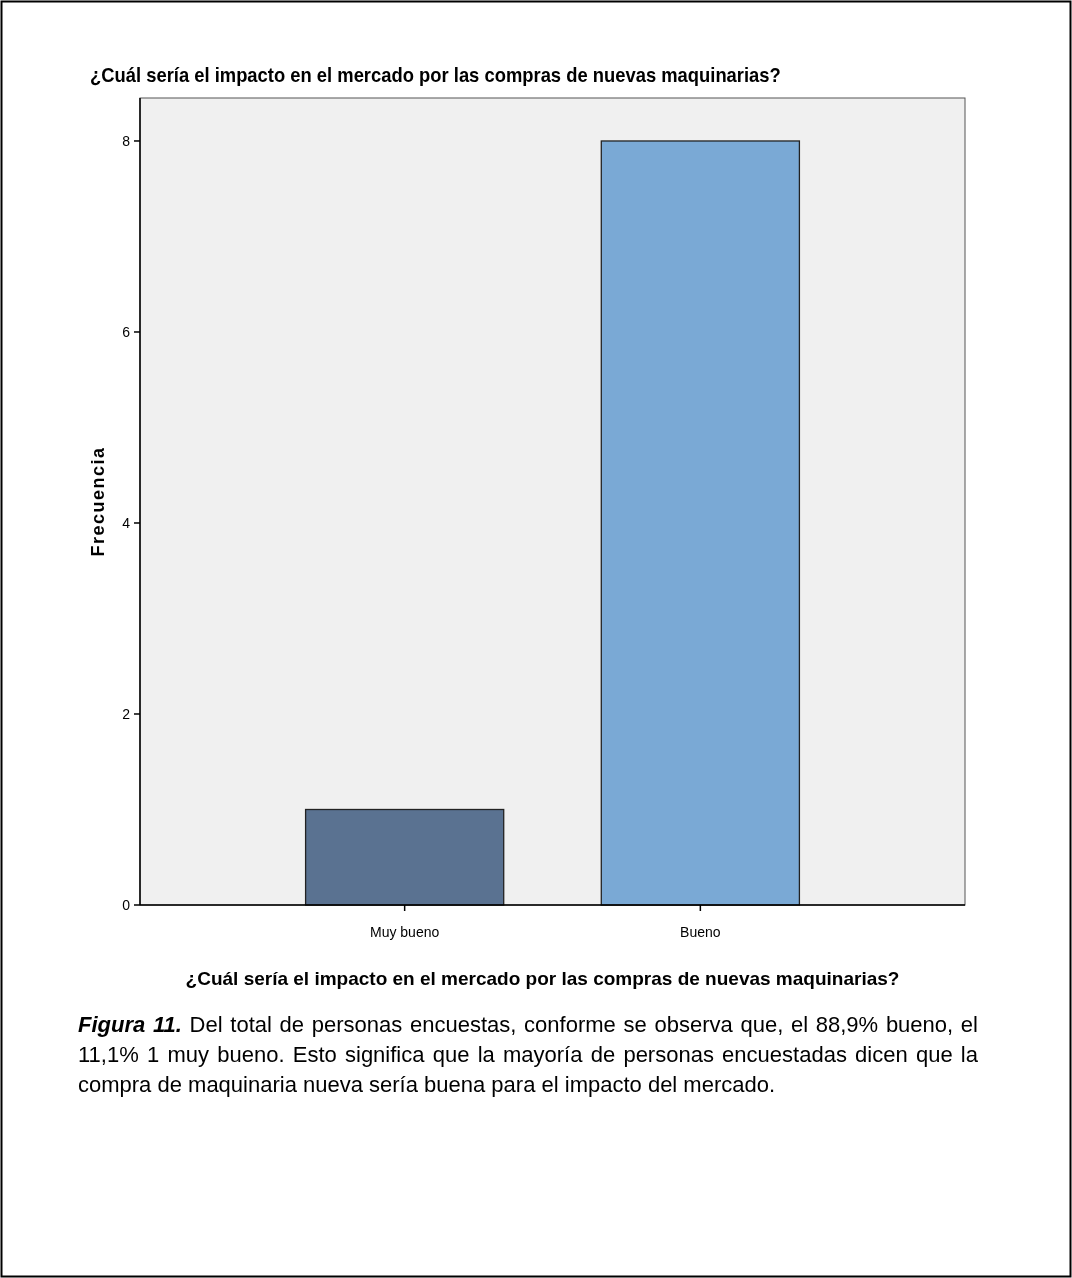 The image size is (1072, 1278). Describe the element at coordinates (126, 140) in the screenshot. I see `y-tick-label: 8` at that location.